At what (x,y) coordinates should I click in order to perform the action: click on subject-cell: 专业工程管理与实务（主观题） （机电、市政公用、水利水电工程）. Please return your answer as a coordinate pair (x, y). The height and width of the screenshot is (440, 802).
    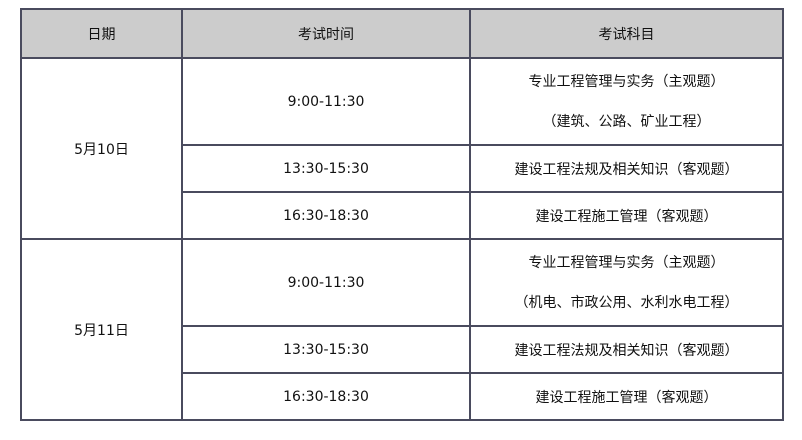
    Looking at the image, I should click on (626, 282).